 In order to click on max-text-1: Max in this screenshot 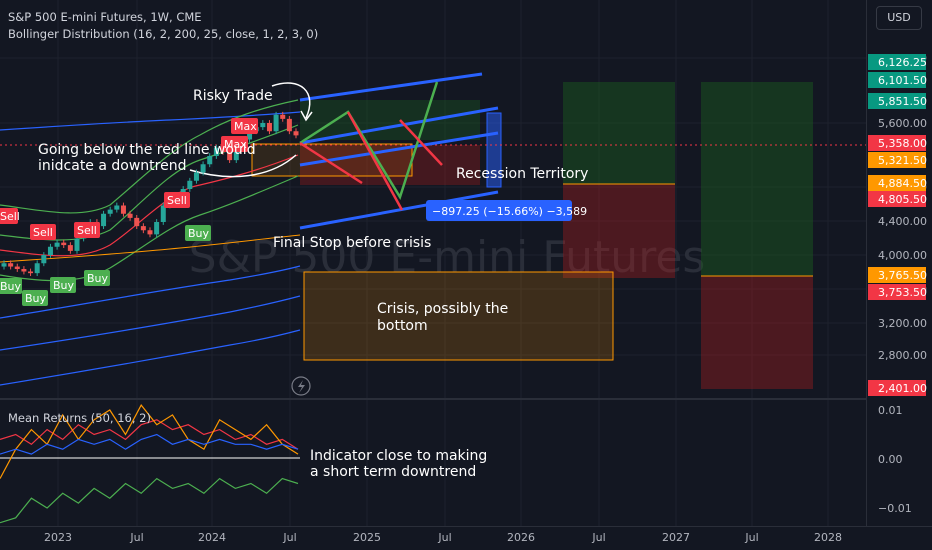, I will do `click(245, 126)`.